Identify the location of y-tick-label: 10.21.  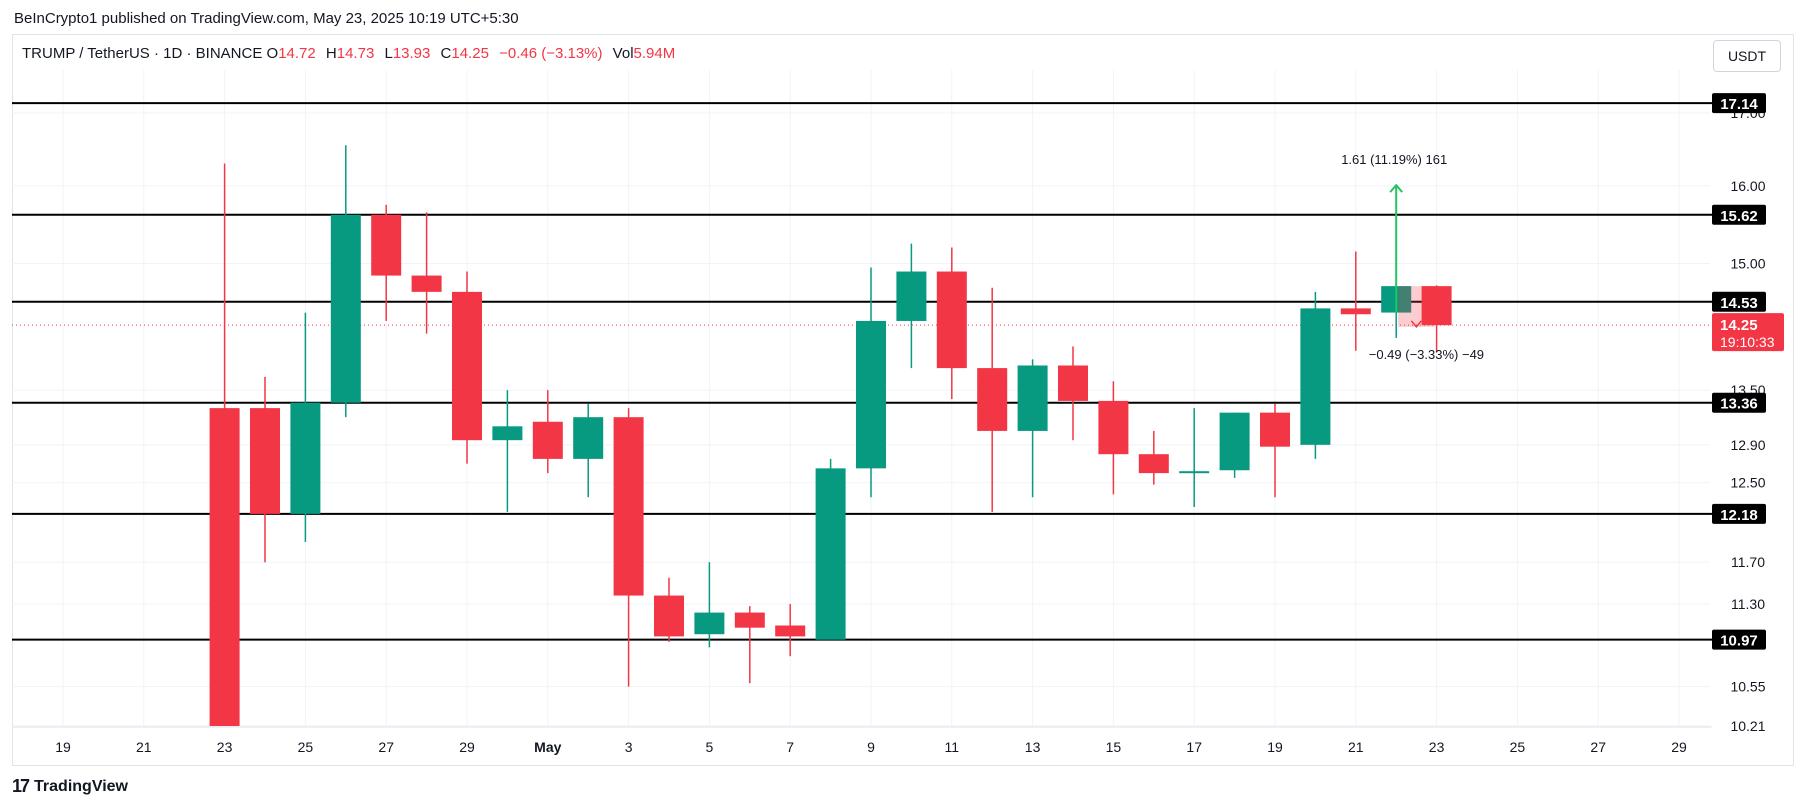
(1747, 726).